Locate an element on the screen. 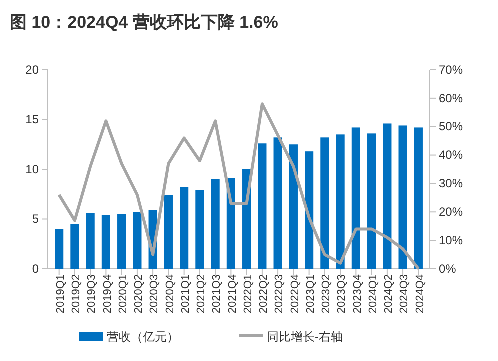  y2-tick-label: 70% is located at coordinates (451, 69).